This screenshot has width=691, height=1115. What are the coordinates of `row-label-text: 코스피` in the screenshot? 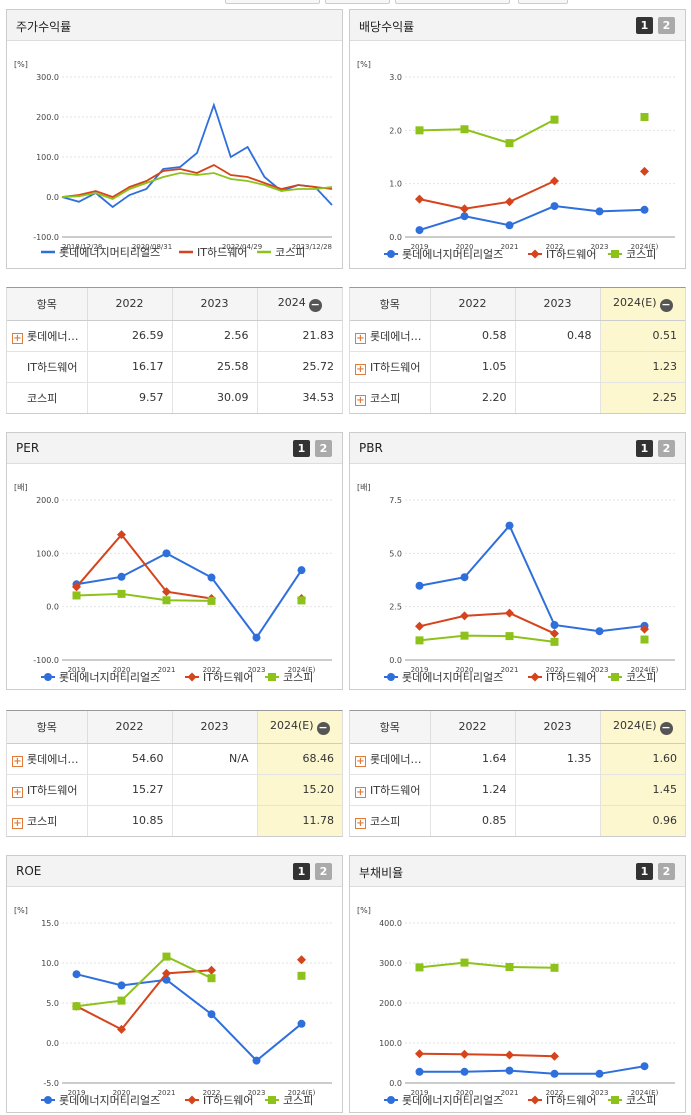 It's located at (385, 821).